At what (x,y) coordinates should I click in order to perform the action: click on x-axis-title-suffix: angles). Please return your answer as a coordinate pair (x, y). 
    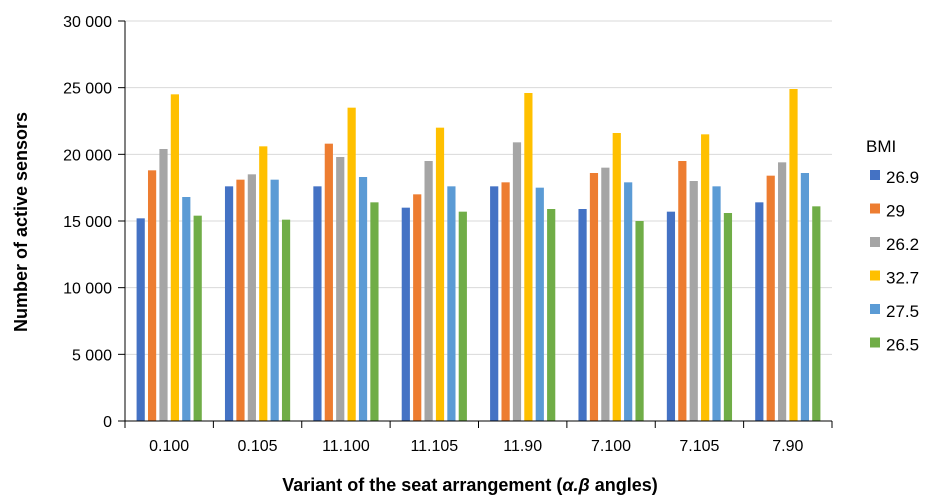
    Looking at the image, I should click on (624, 485).